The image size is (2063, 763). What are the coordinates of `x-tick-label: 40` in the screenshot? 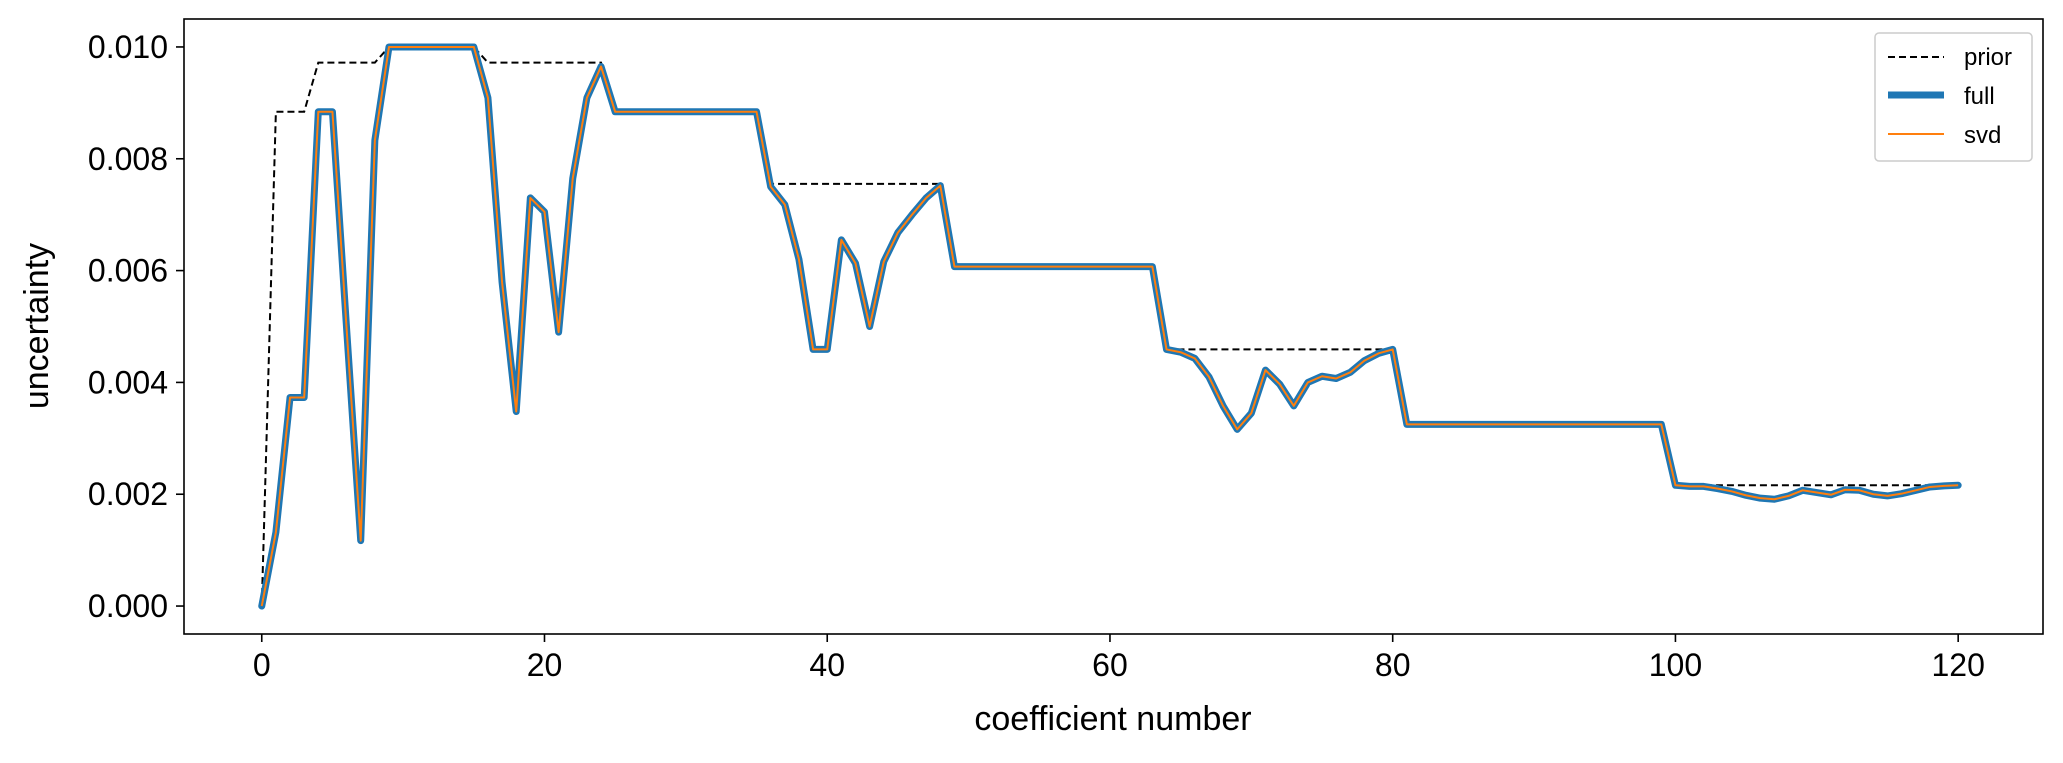 It's located at (827, 665).